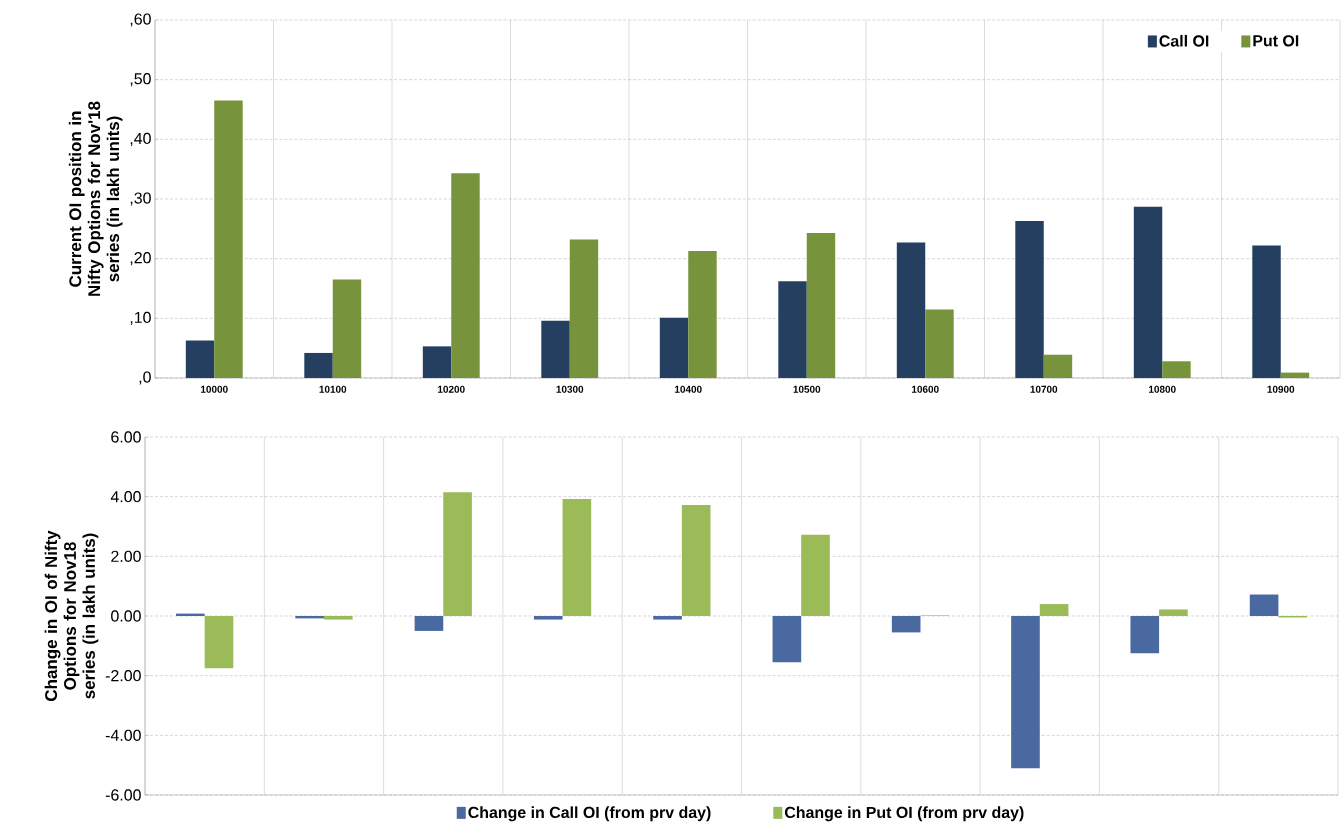 This screenshot has width=1343, height=832. What do you see at coordinates (904, 814) in the screenshot?
I see `legend-label: Change in Put OI (from prv day)` at bounding box center [904, 814].